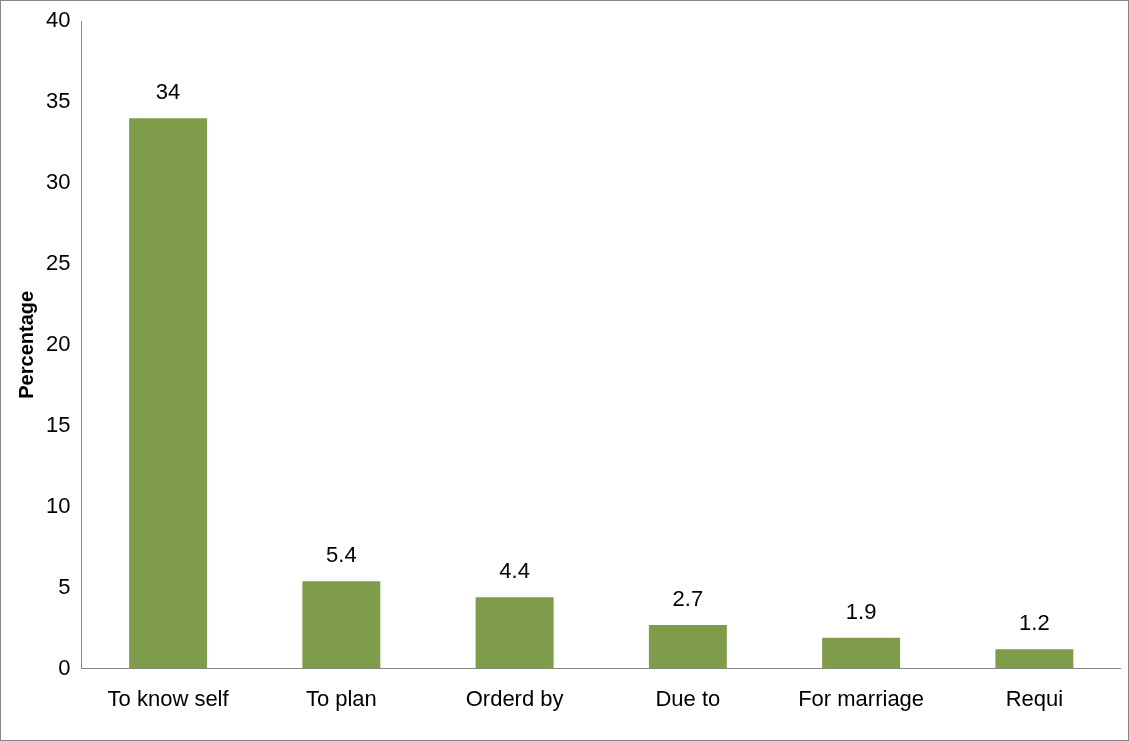 Image resolution: width=1129 pixels, height=741 pixels. Describe the element at coordinates (514, 698) in the screenshot. I see `x-tick-label: Orderd by` at that location.